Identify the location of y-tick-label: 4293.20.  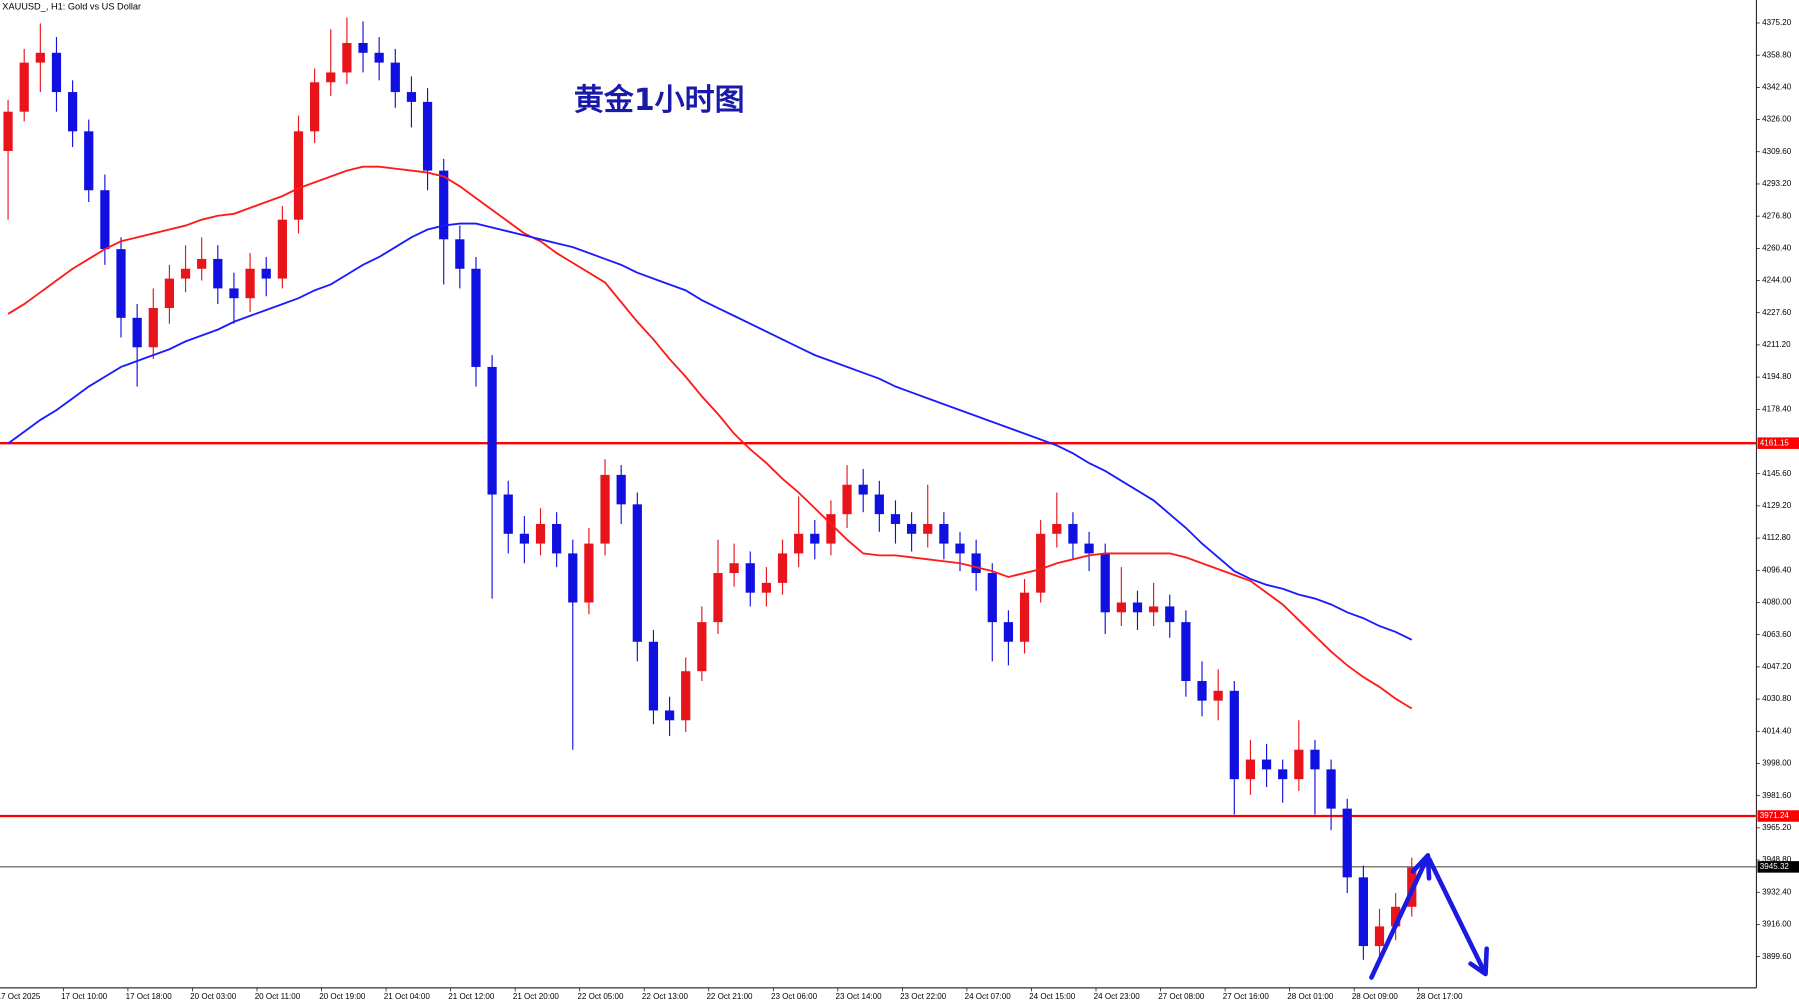
(1777, 183).